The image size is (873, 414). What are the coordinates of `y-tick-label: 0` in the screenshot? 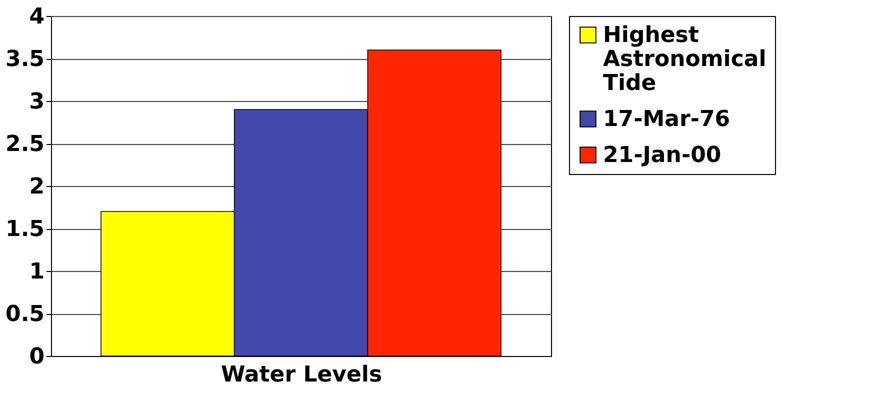 It's located at (36, 357).